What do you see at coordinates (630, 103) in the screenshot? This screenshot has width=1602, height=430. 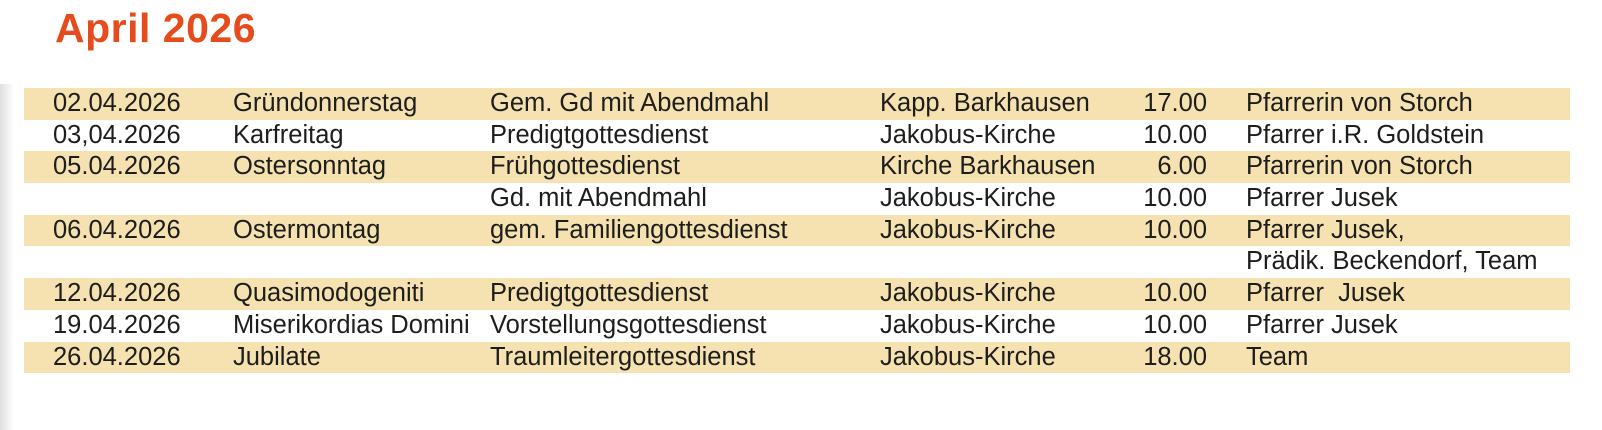 I see `cell-service: Gem. Gd mit Abendmahl` at bounding box center [630, 103].